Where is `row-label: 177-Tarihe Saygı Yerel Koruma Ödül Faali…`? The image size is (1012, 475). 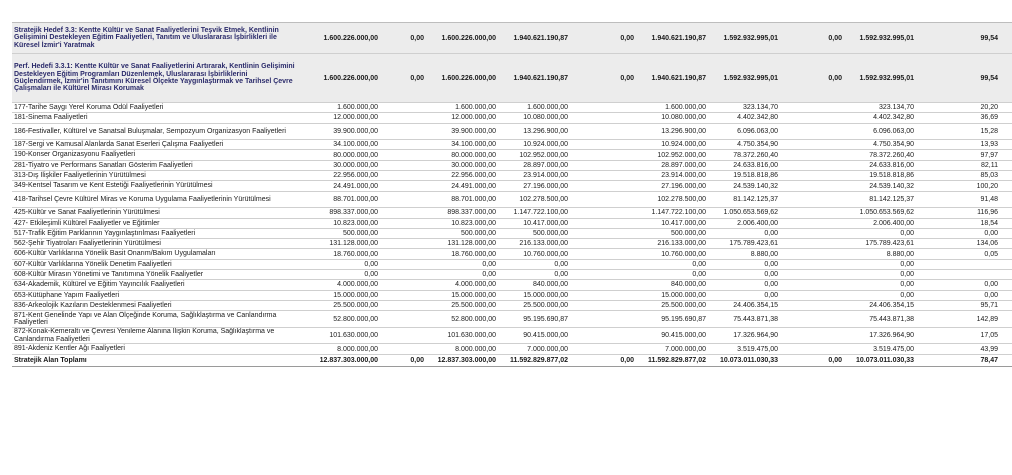
row-label: 177-Tarihe Saygı Yerel Koruma Ödül Faali… is located at coordinates (155, 108).